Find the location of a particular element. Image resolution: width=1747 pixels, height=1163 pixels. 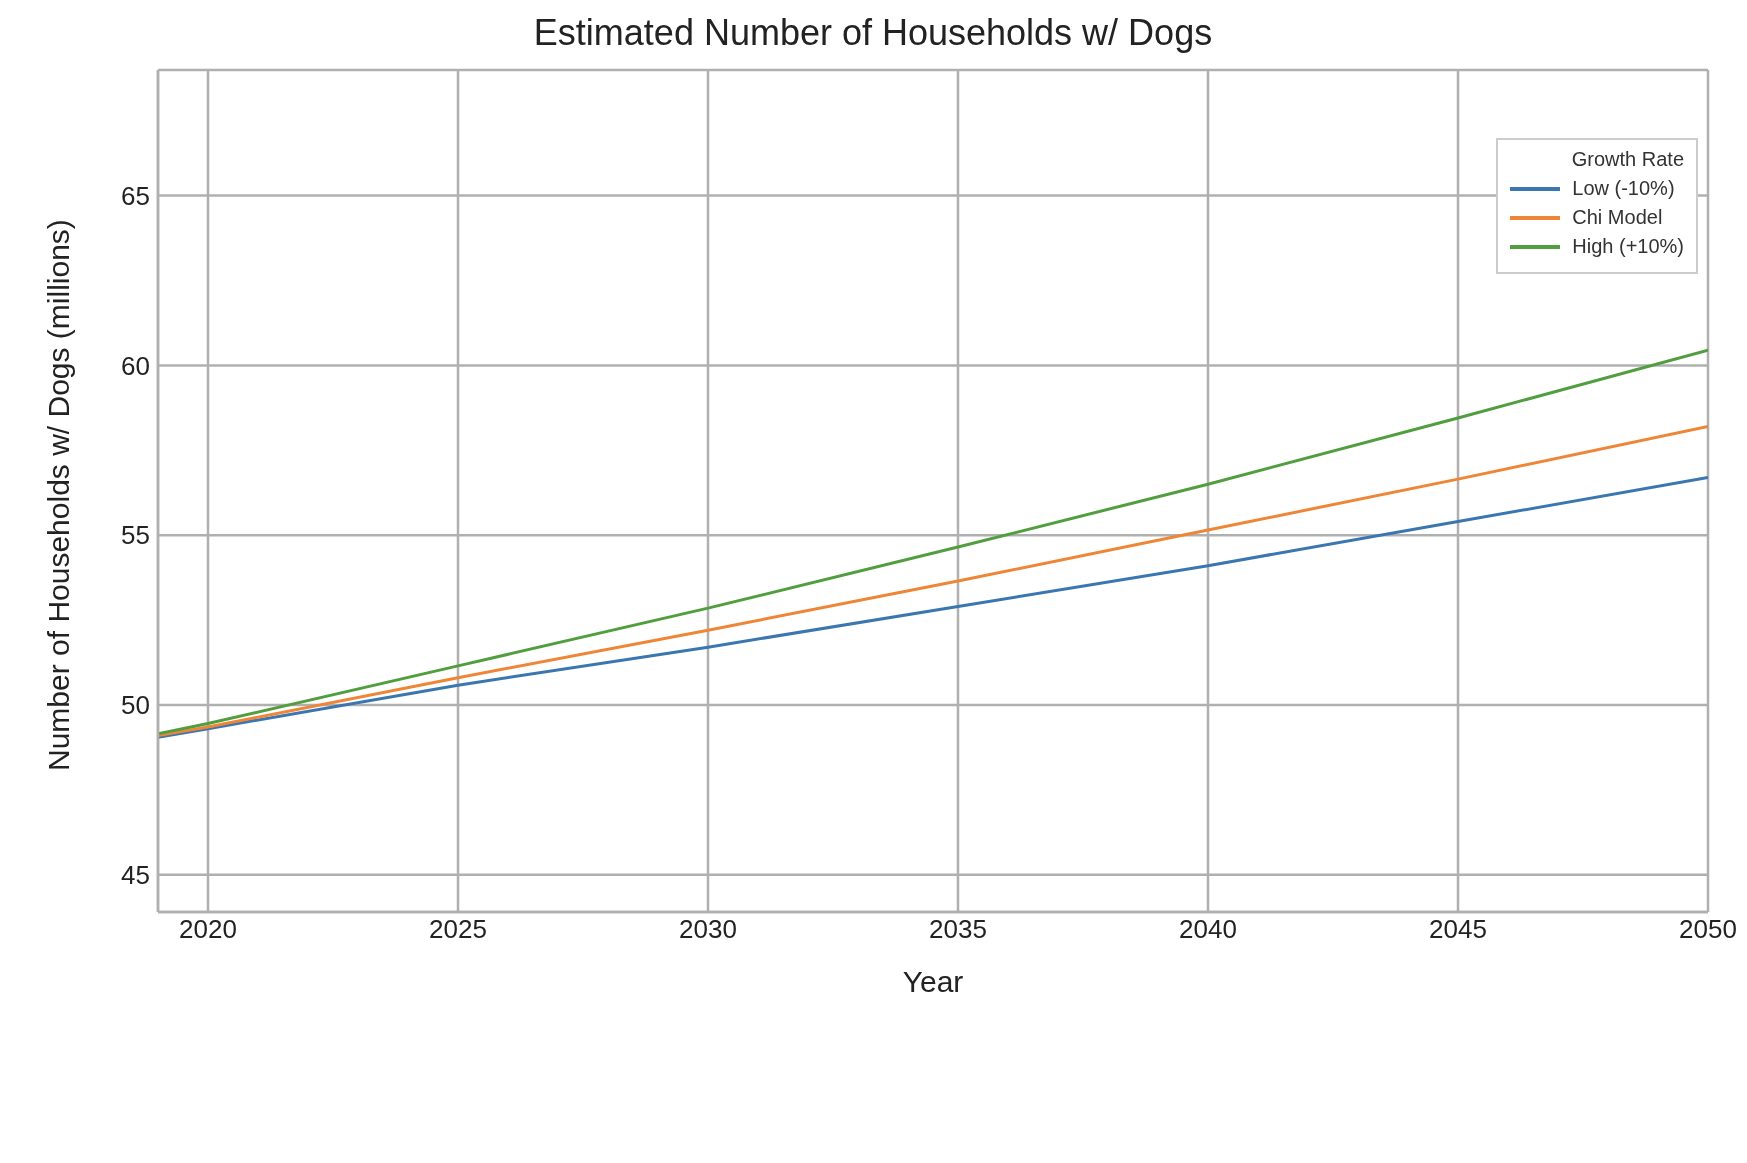

x-tick-label: 2035 is located at coordinates (958, 929).